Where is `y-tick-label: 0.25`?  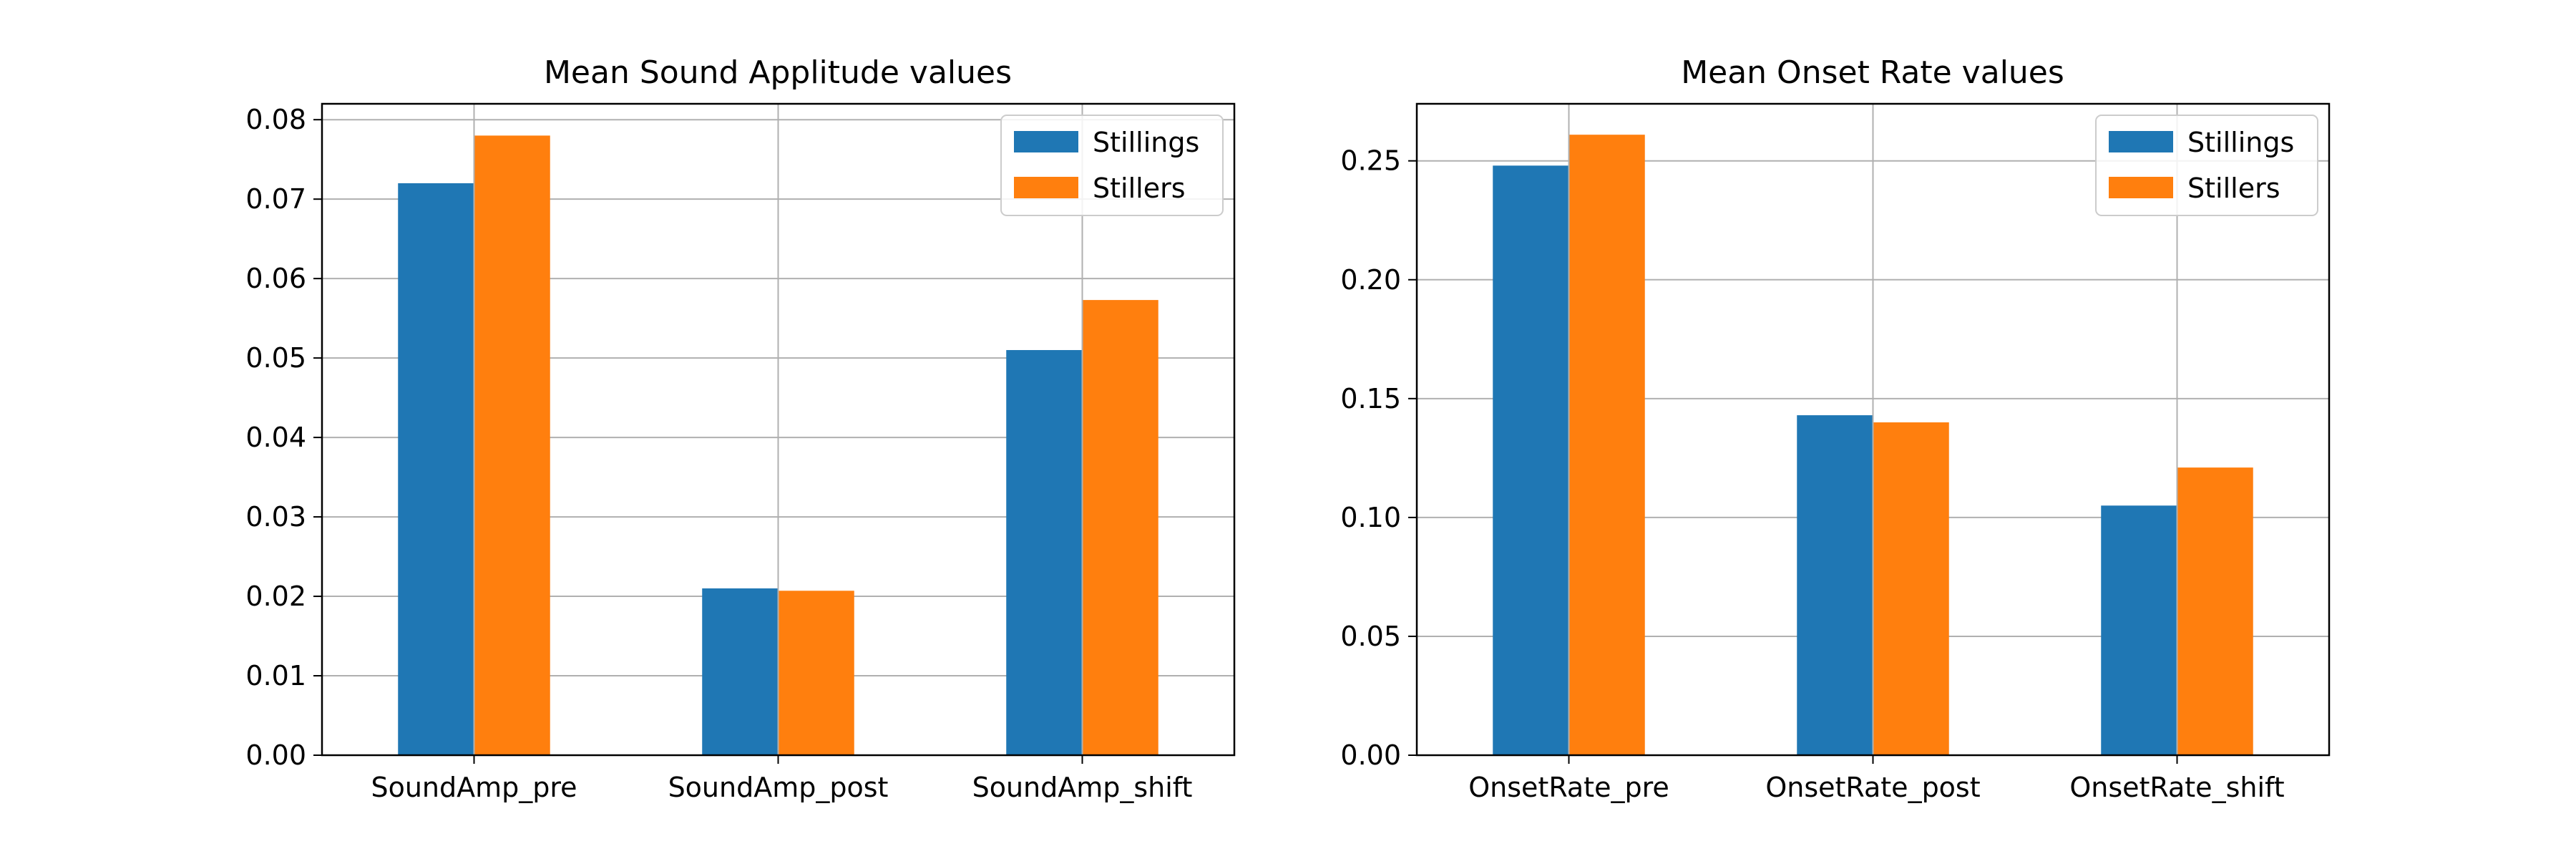
y-tick-label: 0.25 is located at coordinates (1370, 161).